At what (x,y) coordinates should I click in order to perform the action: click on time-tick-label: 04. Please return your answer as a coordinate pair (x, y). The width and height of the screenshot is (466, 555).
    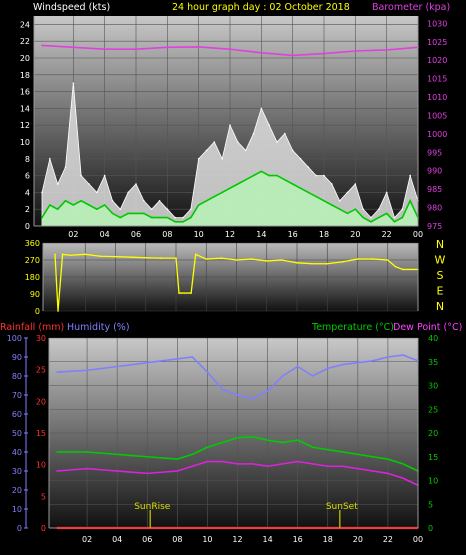
    Looking at the image, I should click on (117, 539).